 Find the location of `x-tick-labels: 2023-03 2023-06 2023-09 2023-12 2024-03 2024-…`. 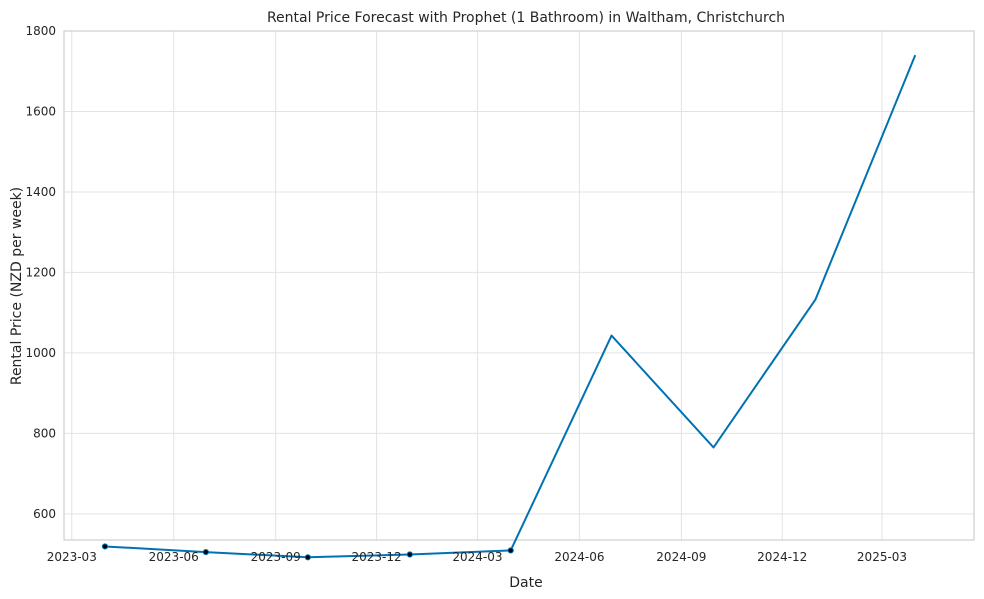

x-tick-labels: 2023-03 2023-06 2023-09 2023-12 2024-03 2024-… is located at coordinates (477, 557).